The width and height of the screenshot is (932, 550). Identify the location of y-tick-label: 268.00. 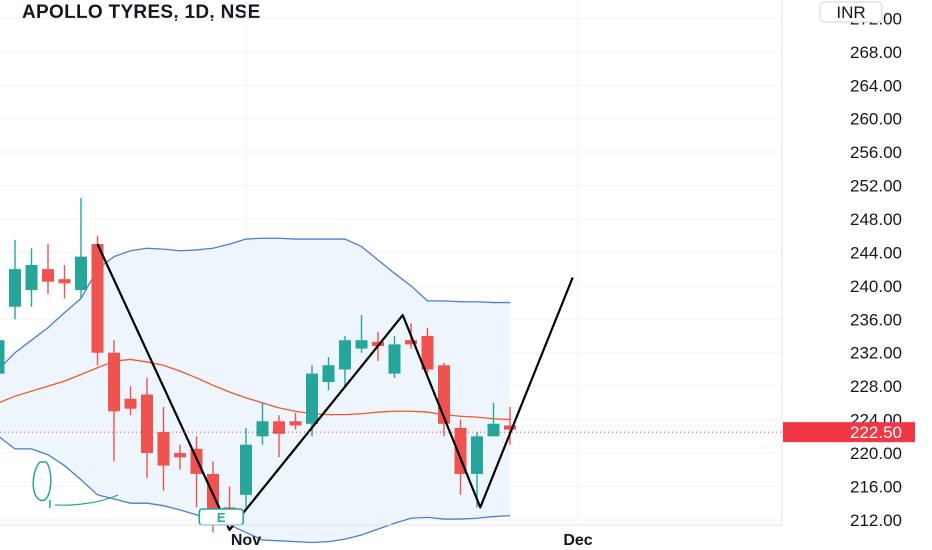
(876, 52).